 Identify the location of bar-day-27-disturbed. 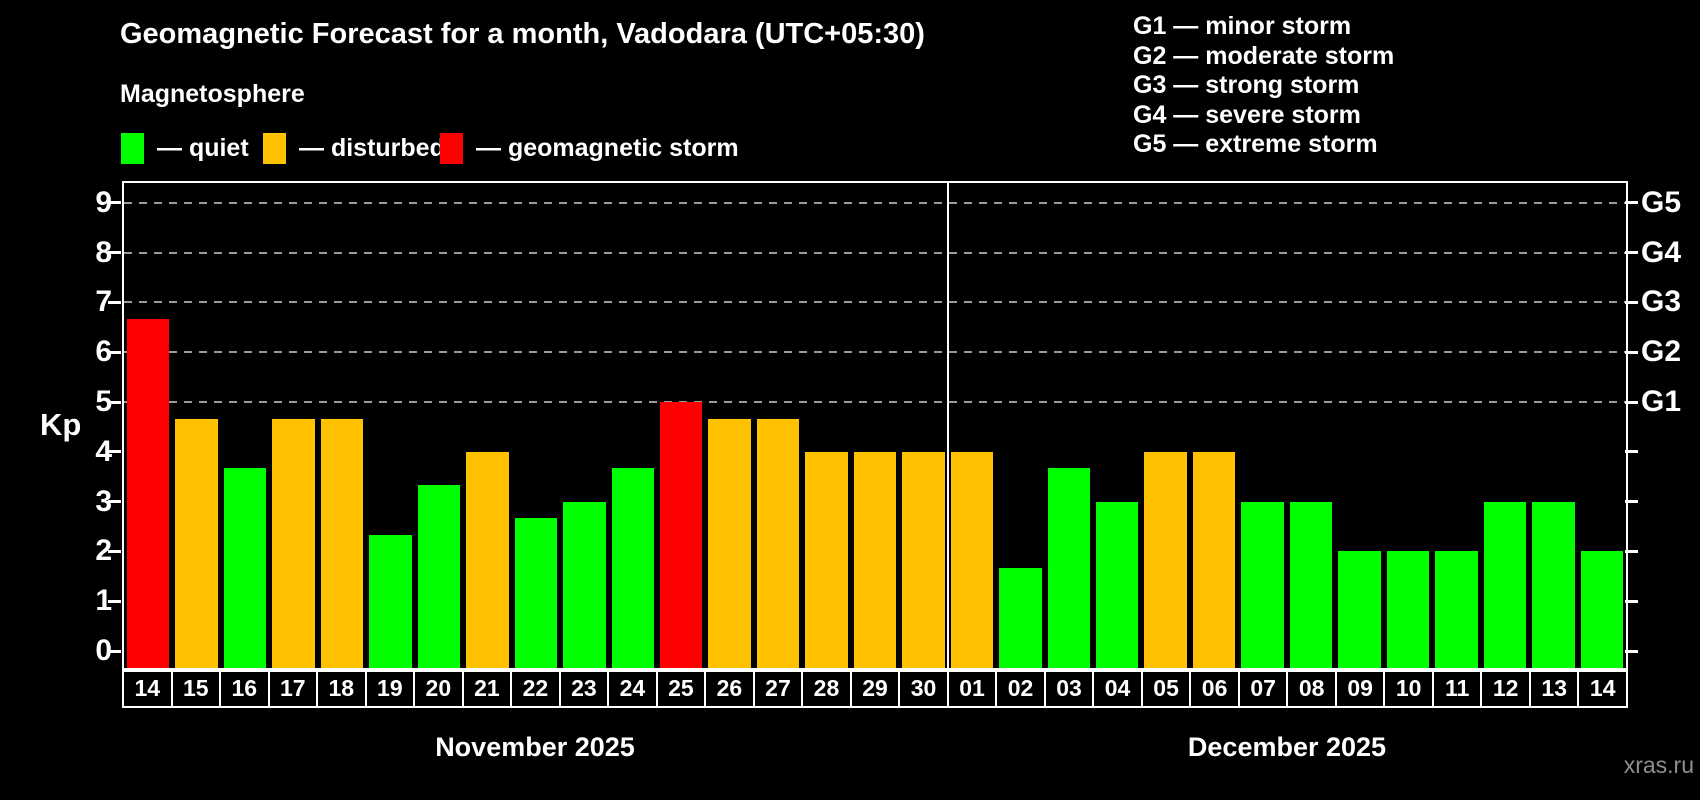
(778, 543).